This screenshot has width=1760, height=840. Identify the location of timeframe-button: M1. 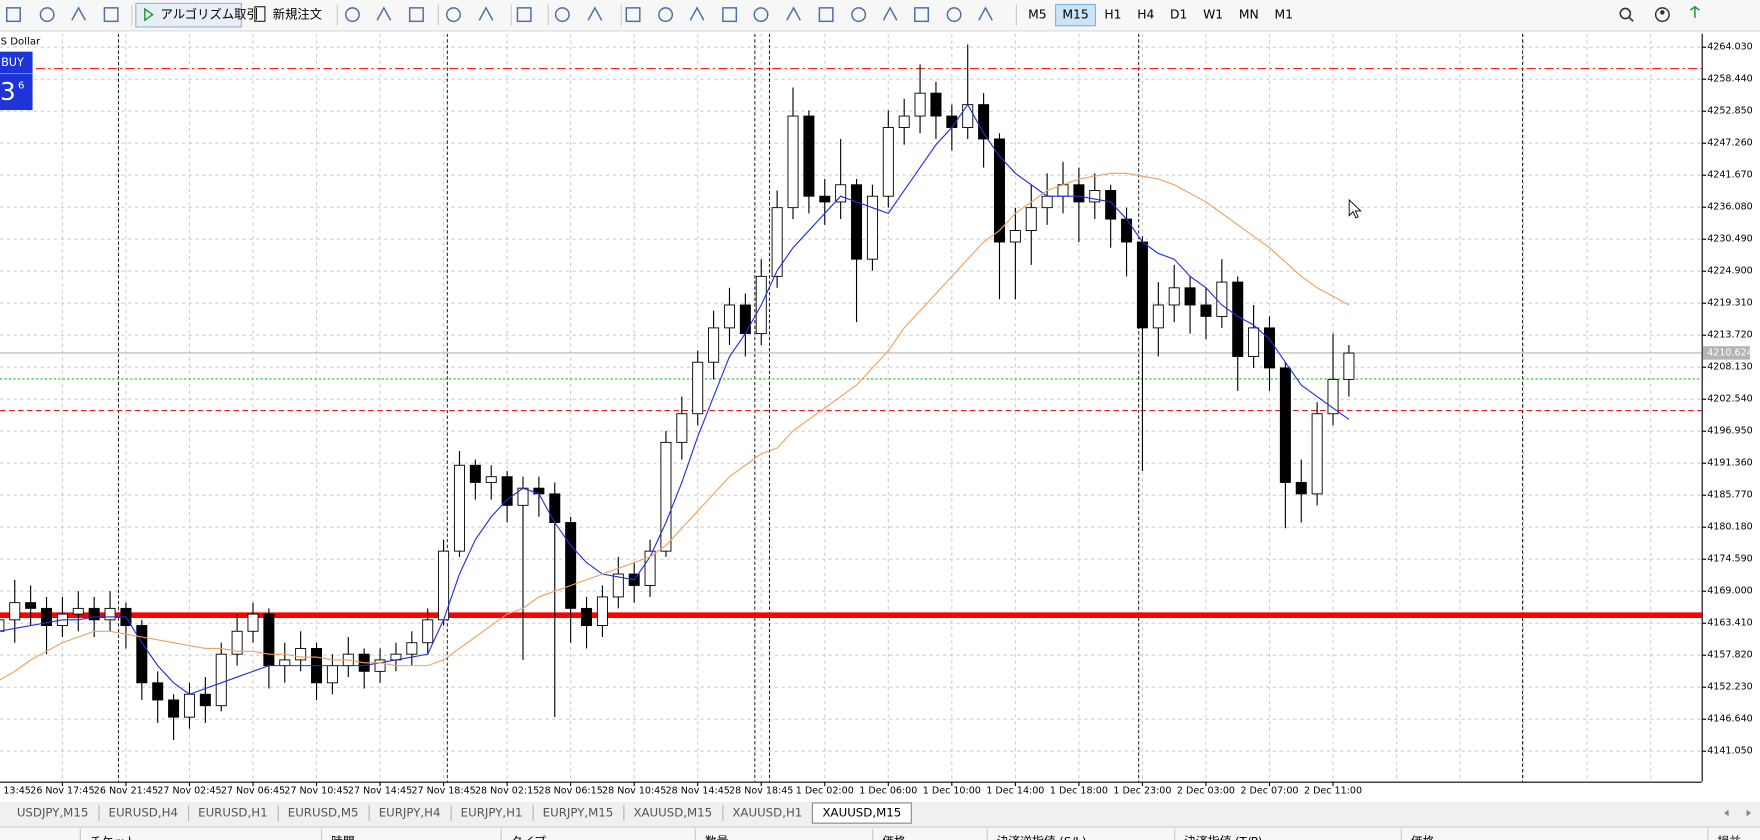
(1283, 15).